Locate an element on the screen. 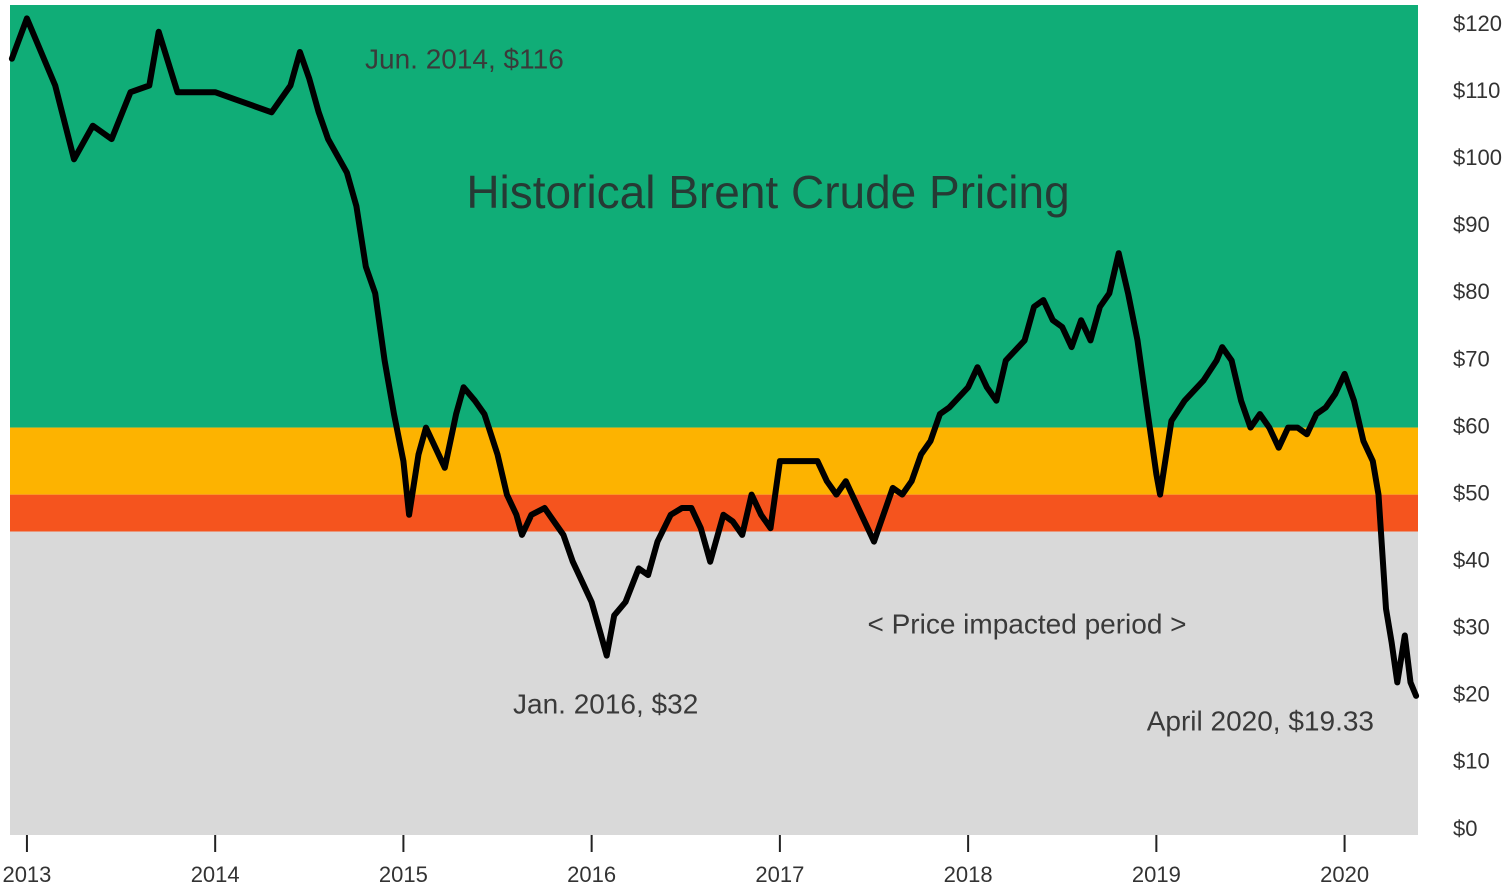  annotation: April 2020, $19.33 is located at coordinates (1260, 720).